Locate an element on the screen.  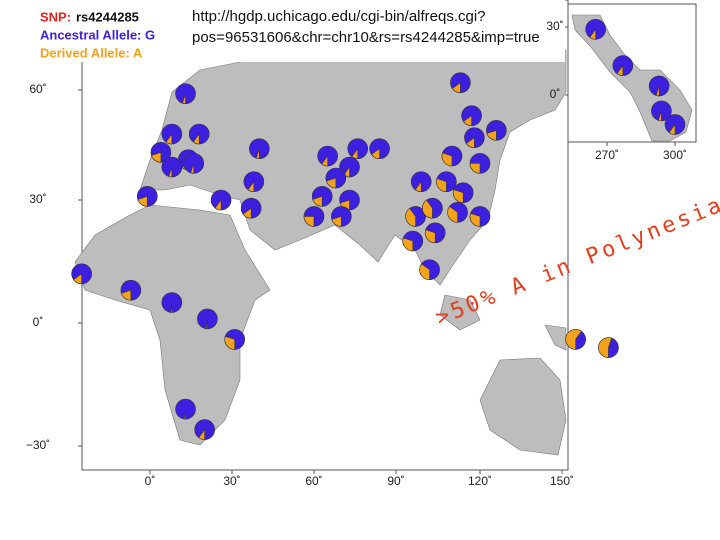
derived-allele: Derived Allele: A is located at coordinates (91, 52).